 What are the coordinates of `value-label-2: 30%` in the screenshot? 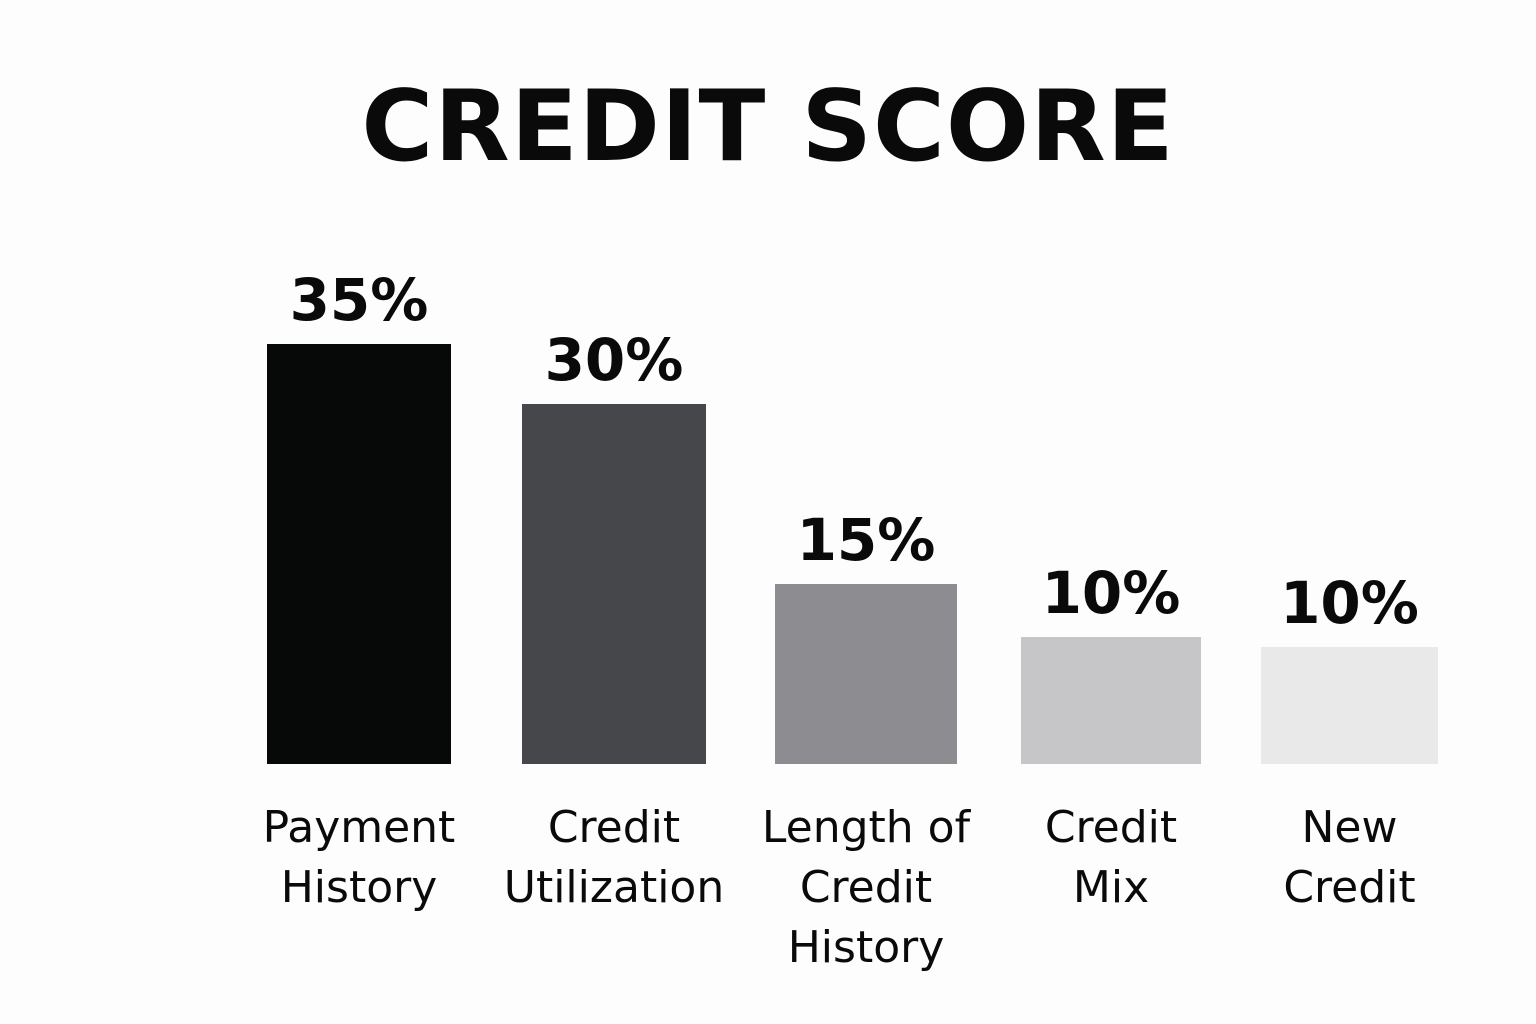 It's located at (614, 360).